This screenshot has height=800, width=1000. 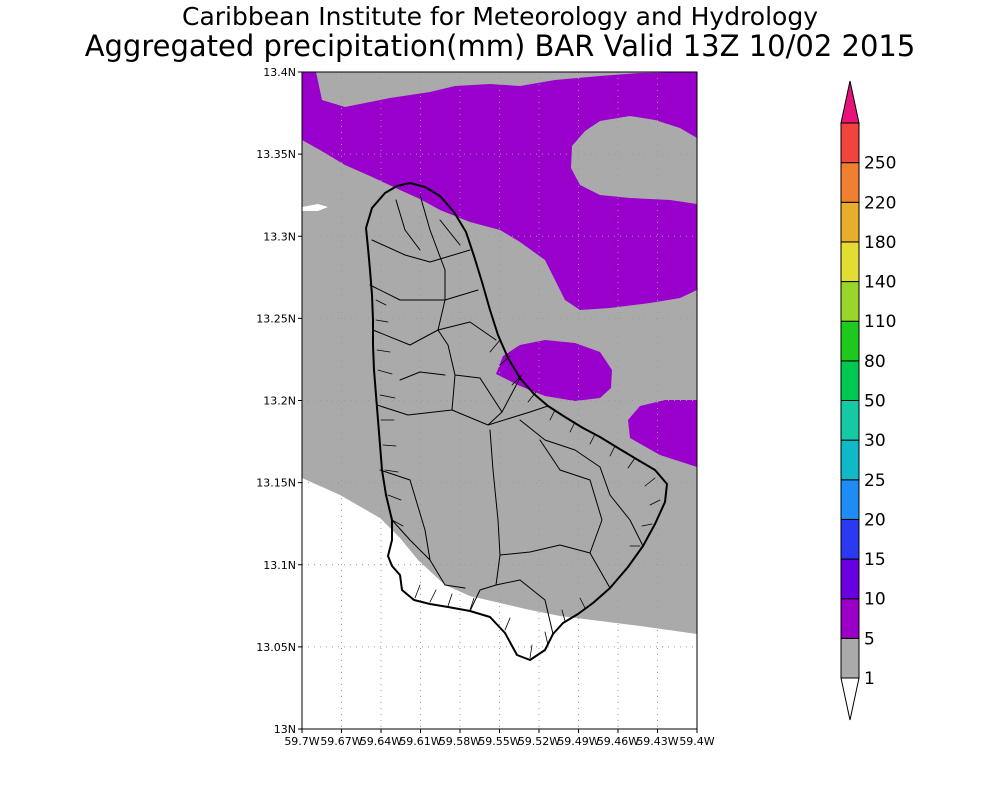 I want to click on colorbar-label: 15, so click(x=875, y=560).